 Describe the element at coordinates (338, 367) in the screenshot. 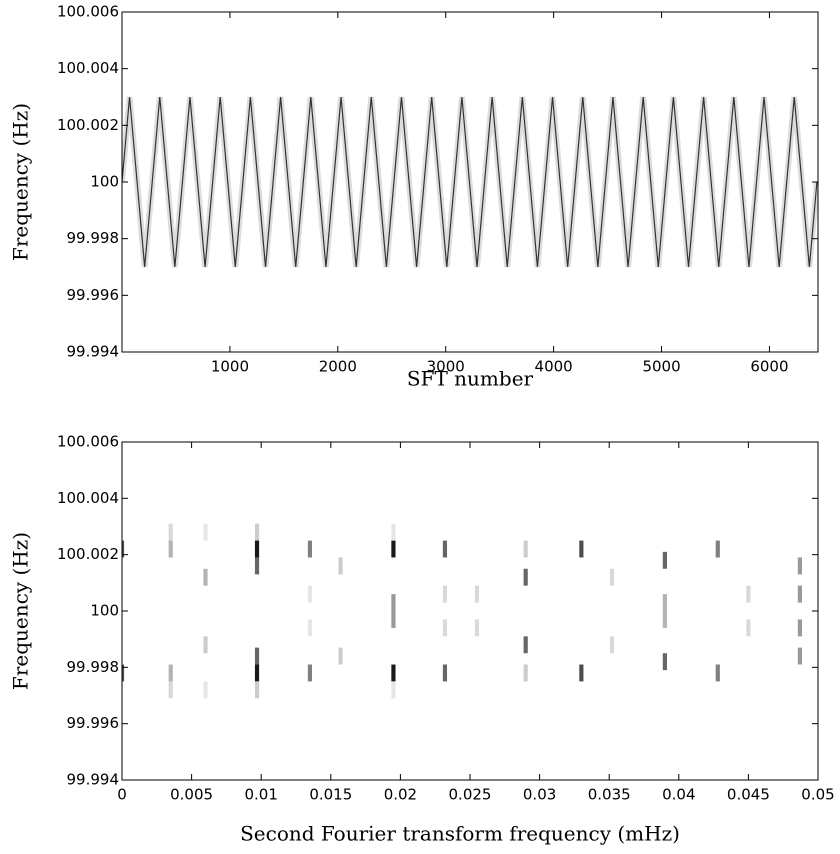

I see `x-tick-label: 2000` at that location.